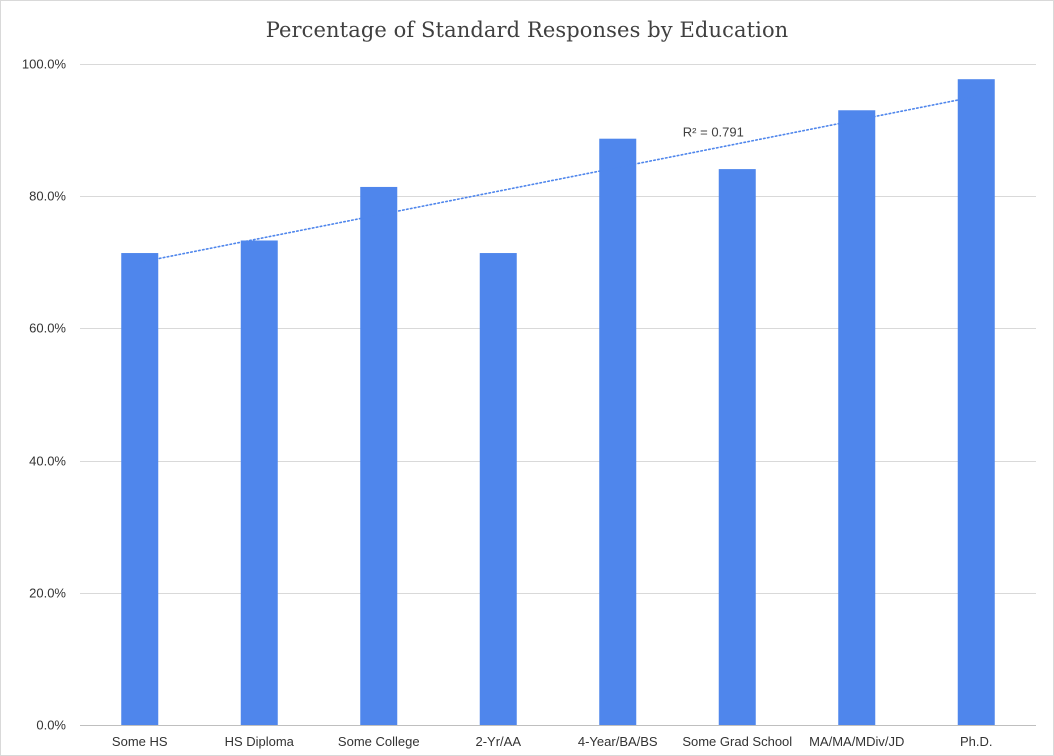 Image resolution: width=1054 pixels, height=756 pixels. Describe the element at coordinates (51, 725) in the screenshot. I see `y-tick-label: 0.0%` at that location.